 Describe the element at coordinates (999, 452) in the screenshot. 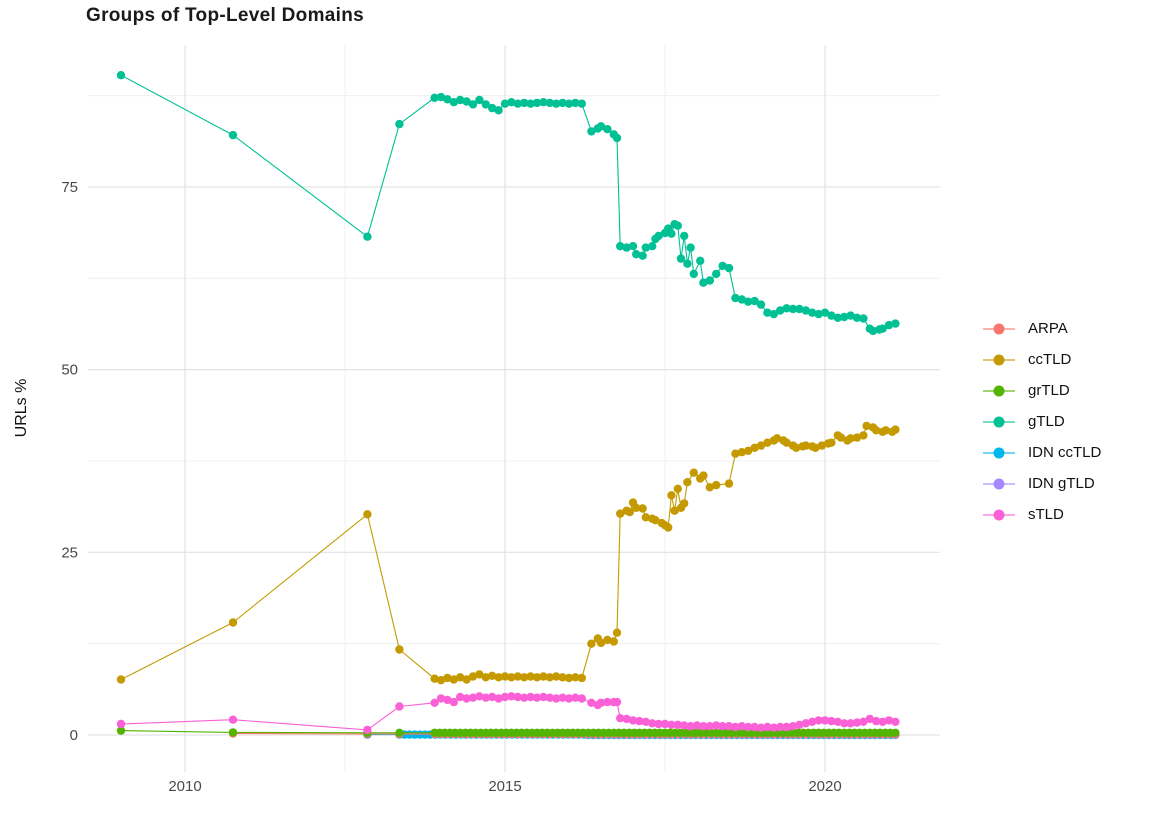

I see `legend-key-idn-cctld` at that location.